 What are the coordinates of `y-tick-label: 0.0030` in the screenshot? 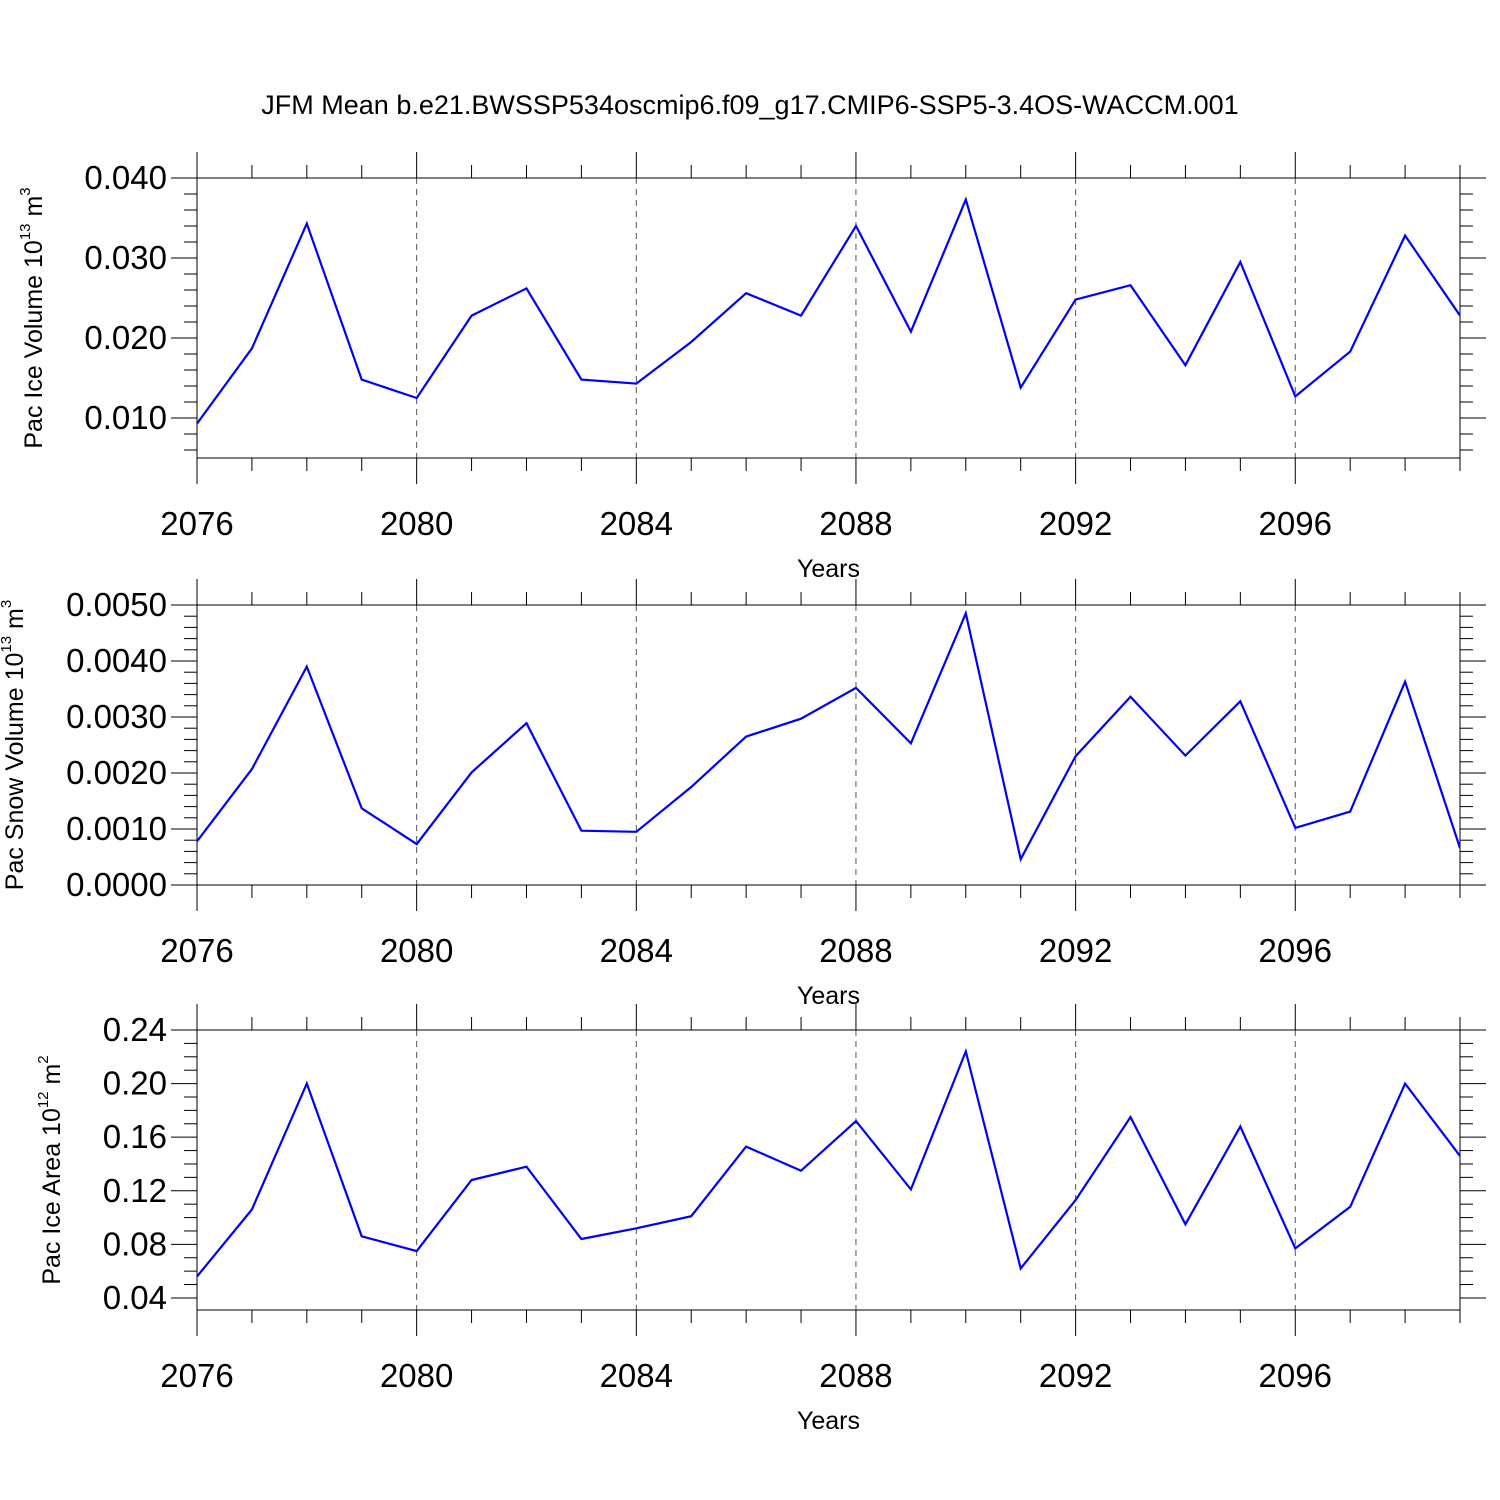 It's located at (116, 716).